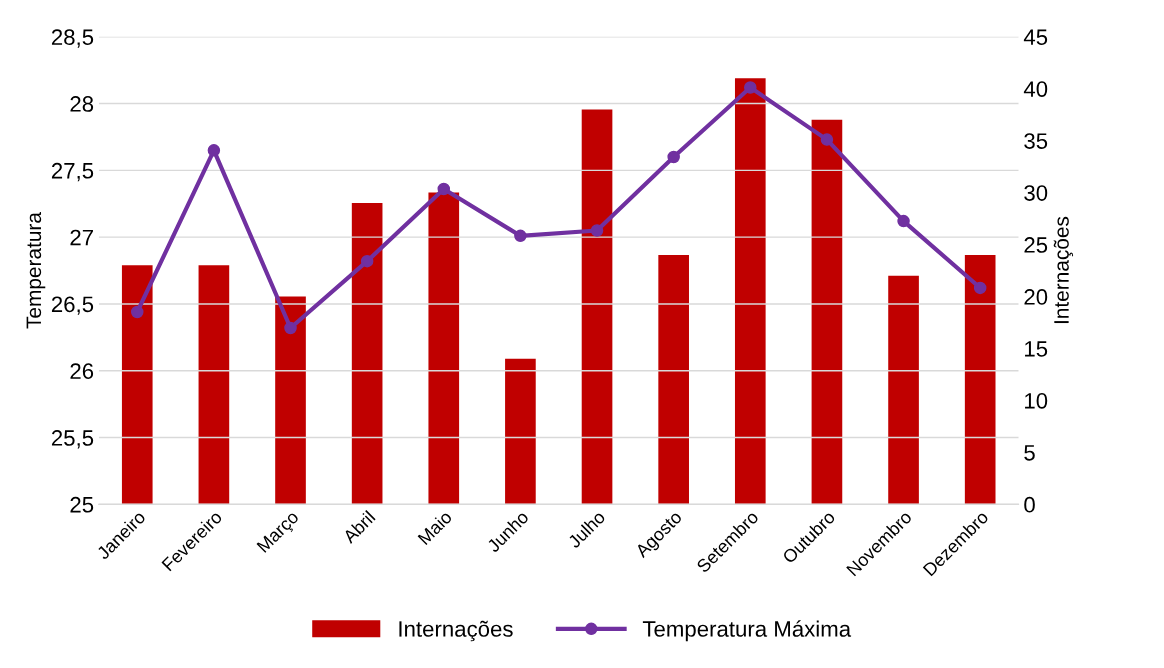  I want to click on y2-tick-label: 15, so click(1036, 349).